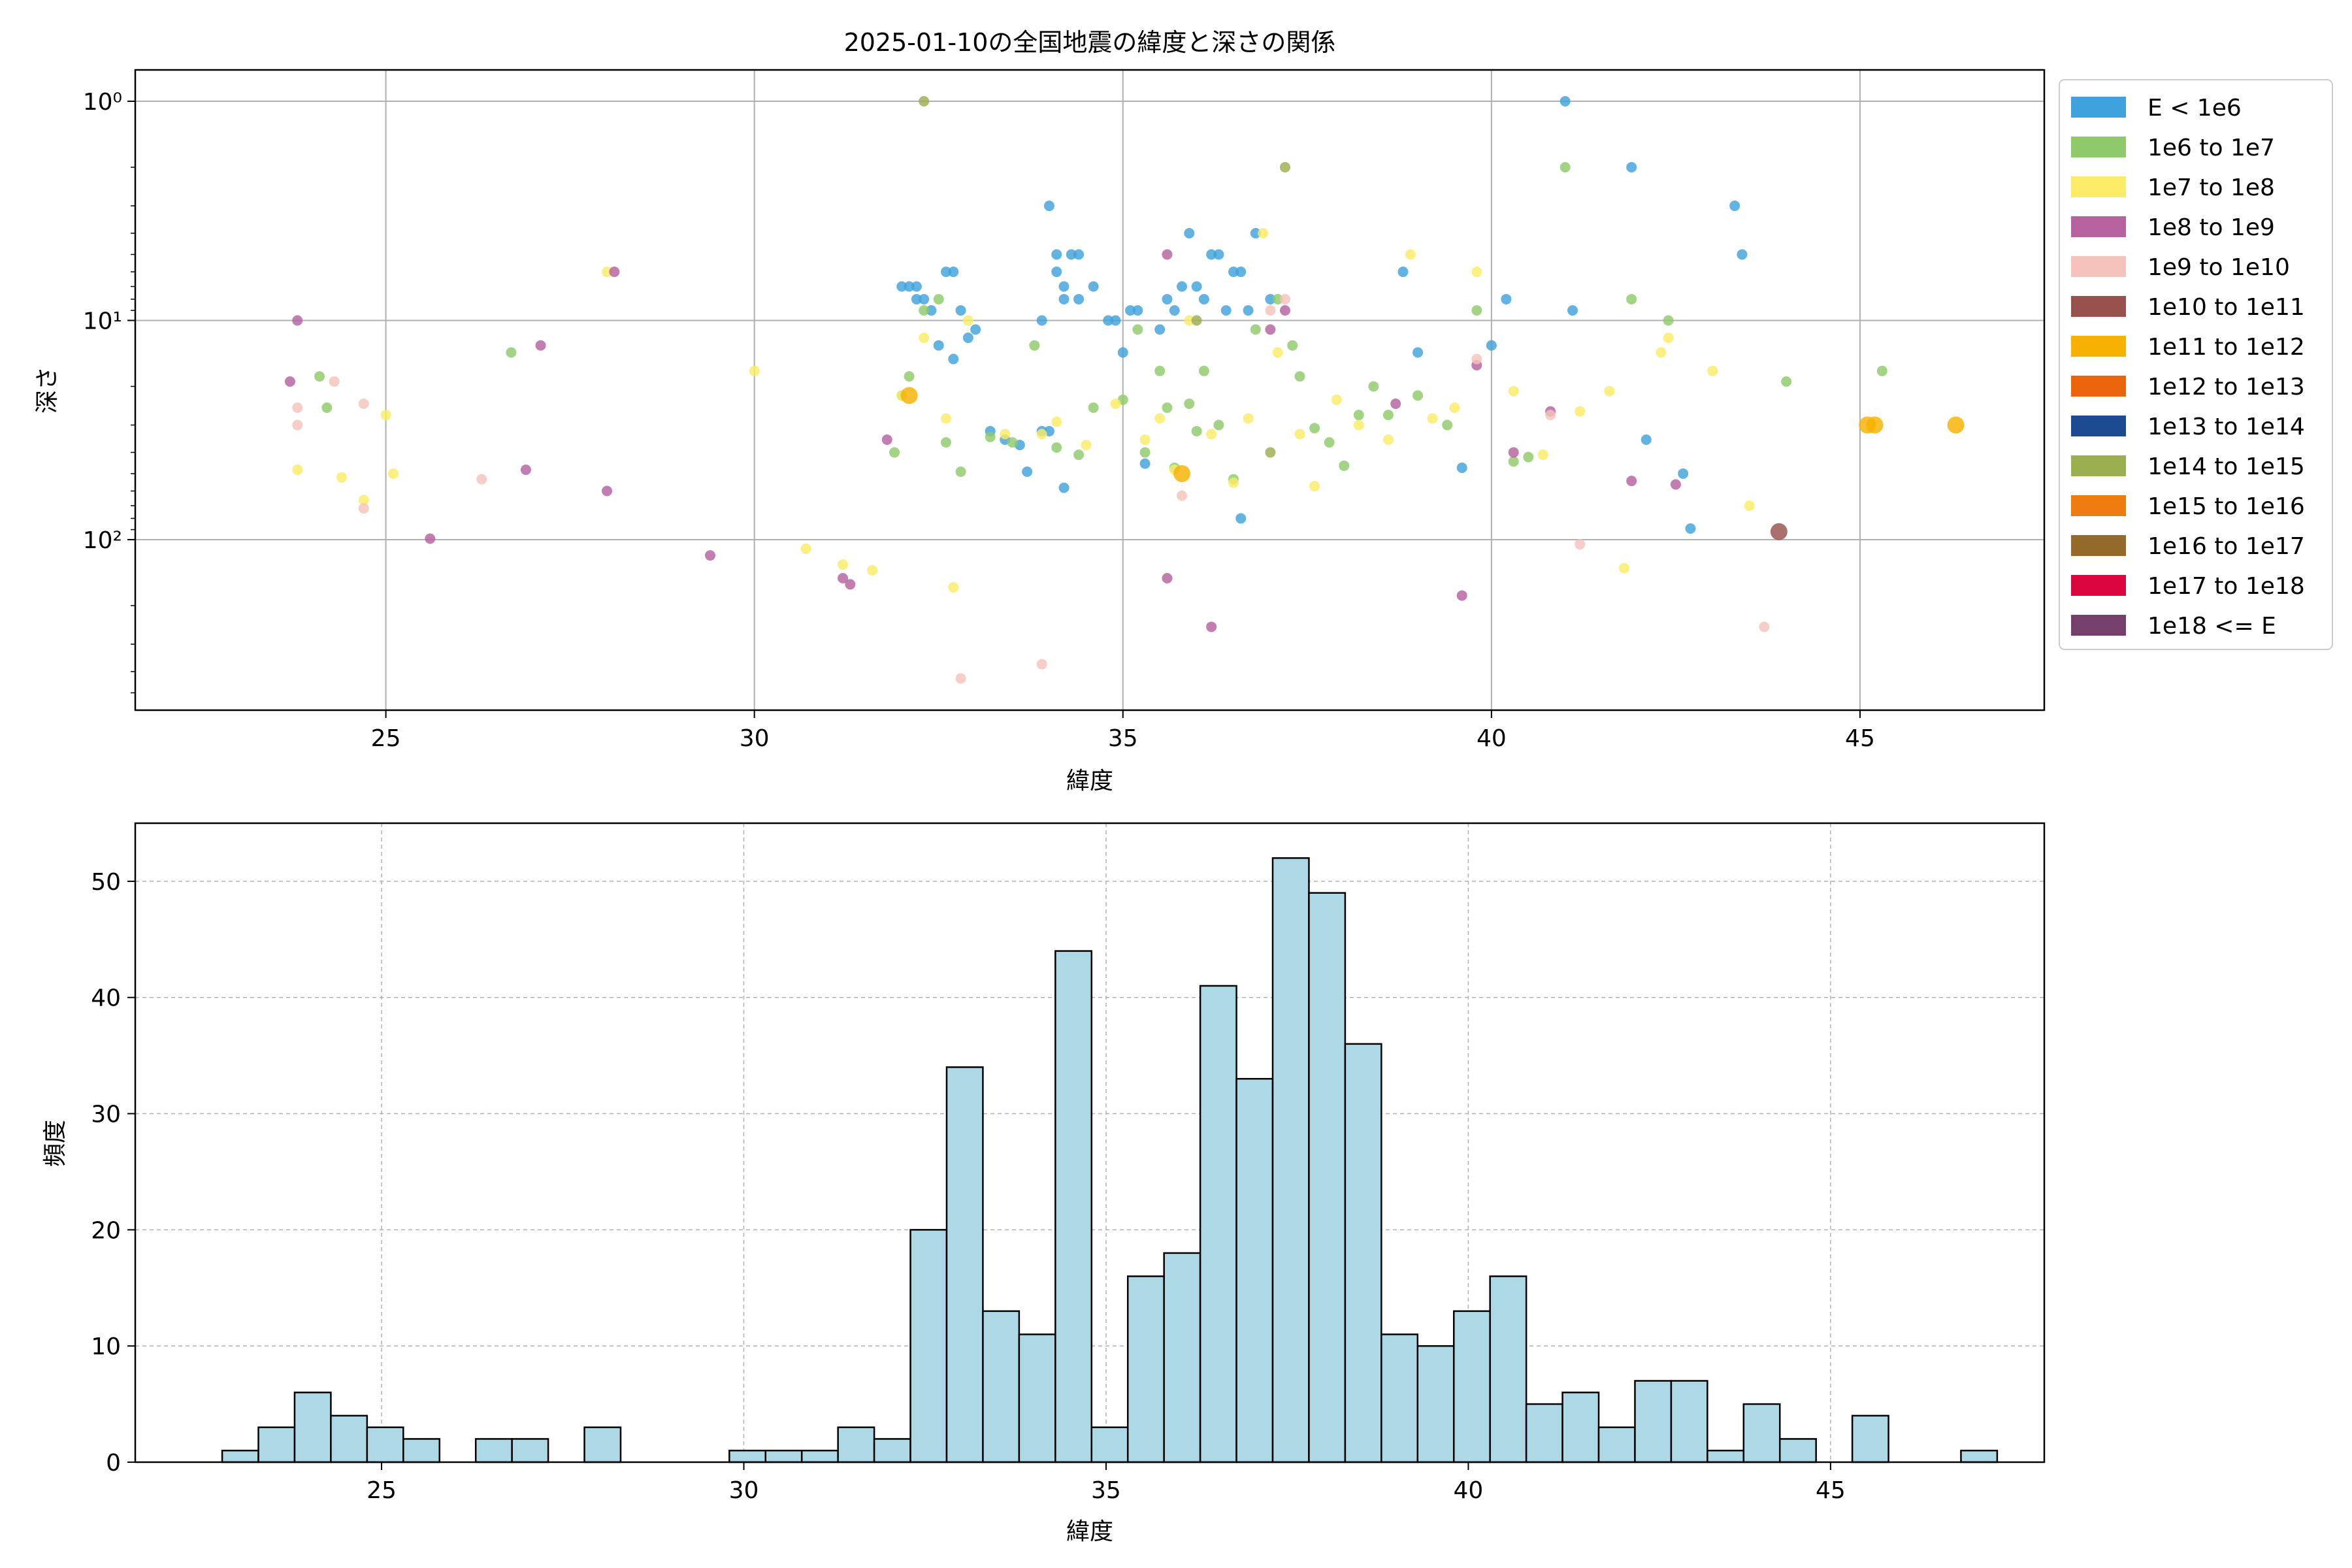  What do you see at coordinates (2211, 148) in the screenshot?
I see `legend-label: 1e6 to 1e7` at bounding box center [2211, 148].